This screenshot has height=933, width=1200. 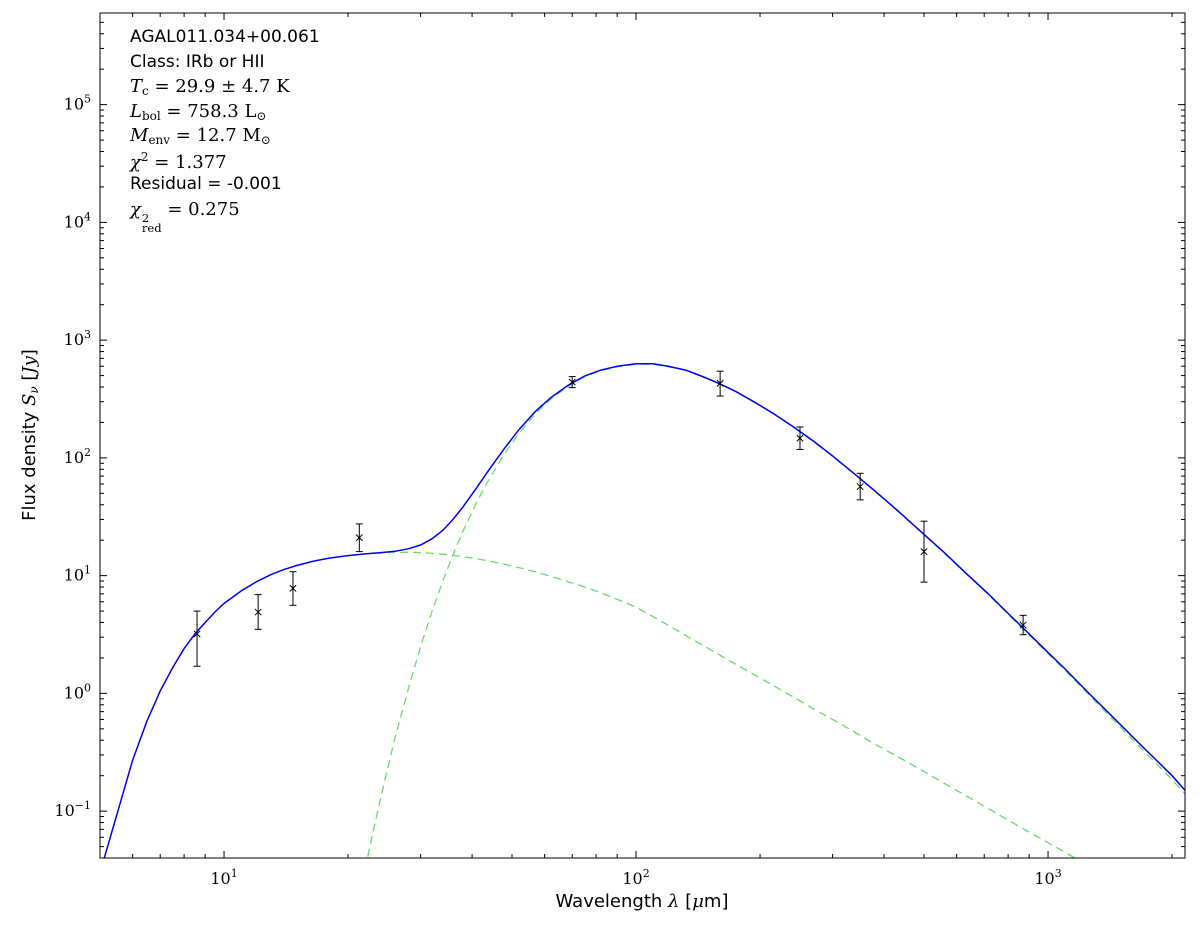 What do you see at coordinates (197, 61) in the screenshot?
I see `annotation-line-source-class: Class: IRb or HII` at bounding box center [197, 61].